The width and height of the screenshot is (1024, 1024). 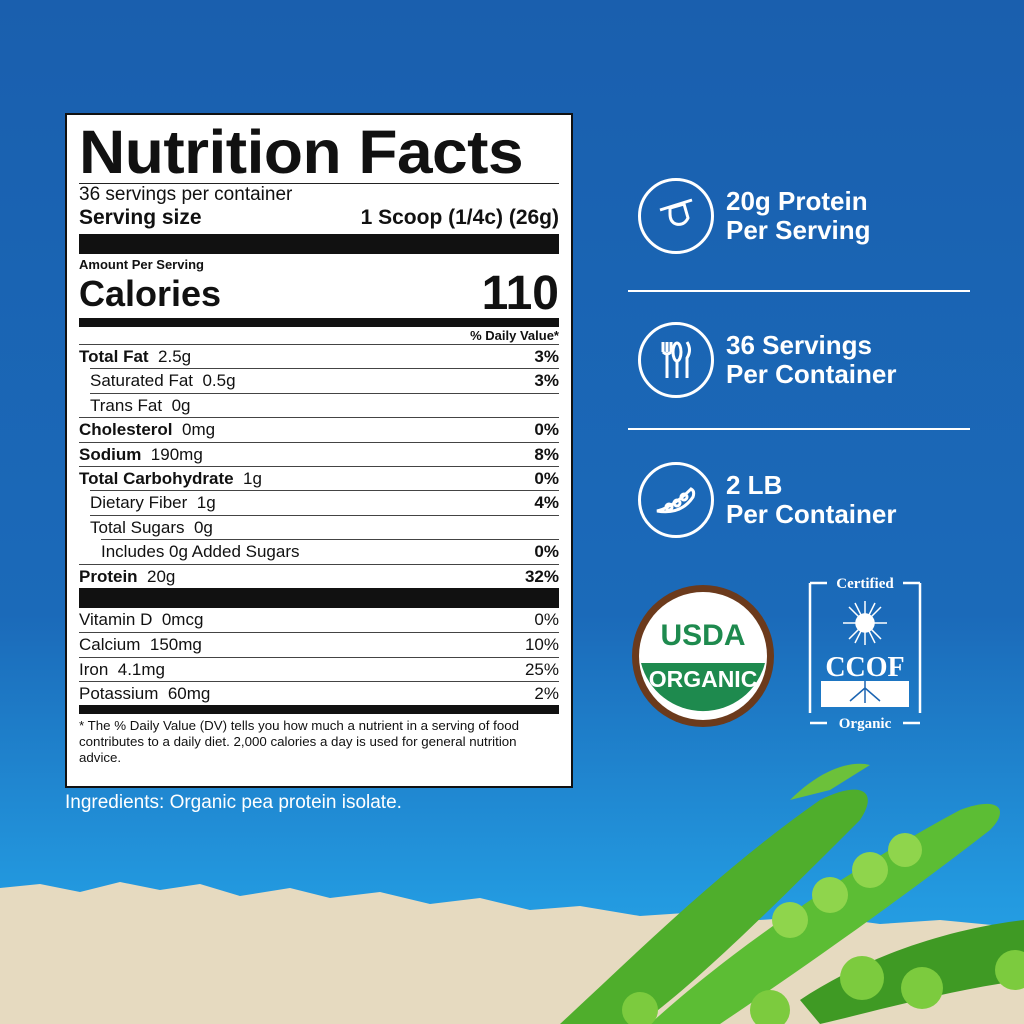 What do you see at coordinates (459, 217) in the screenshot?
I see `serving-size-value: 1 Scoop (1/4c) (26g)` at bounding box center [459, 217].